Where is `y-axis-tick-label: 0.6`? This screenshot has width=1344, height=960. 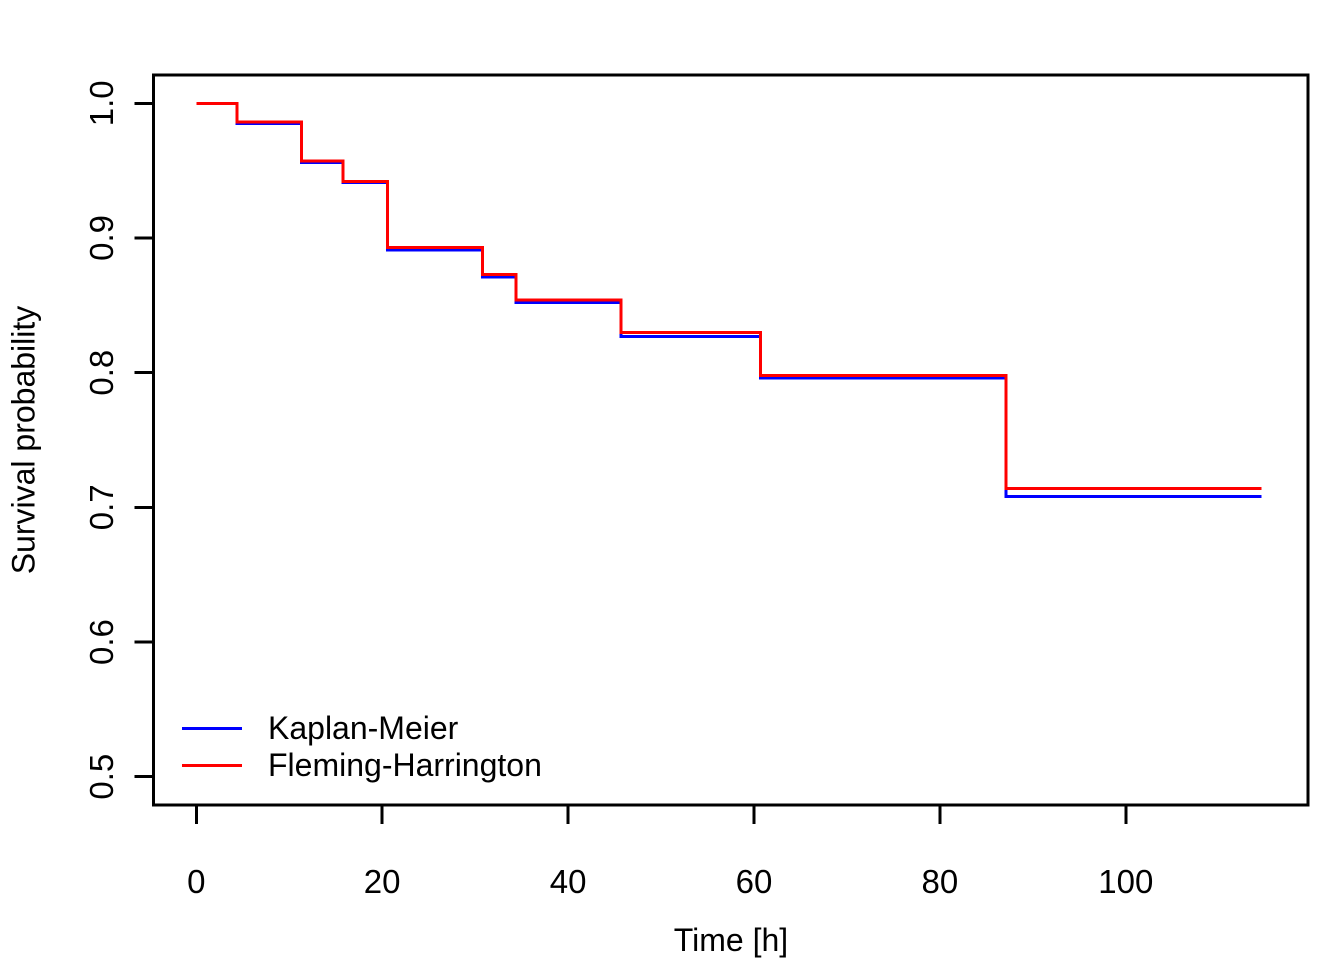
y-axis-tick-label: 0.6 is located at coordinates (101, 642).